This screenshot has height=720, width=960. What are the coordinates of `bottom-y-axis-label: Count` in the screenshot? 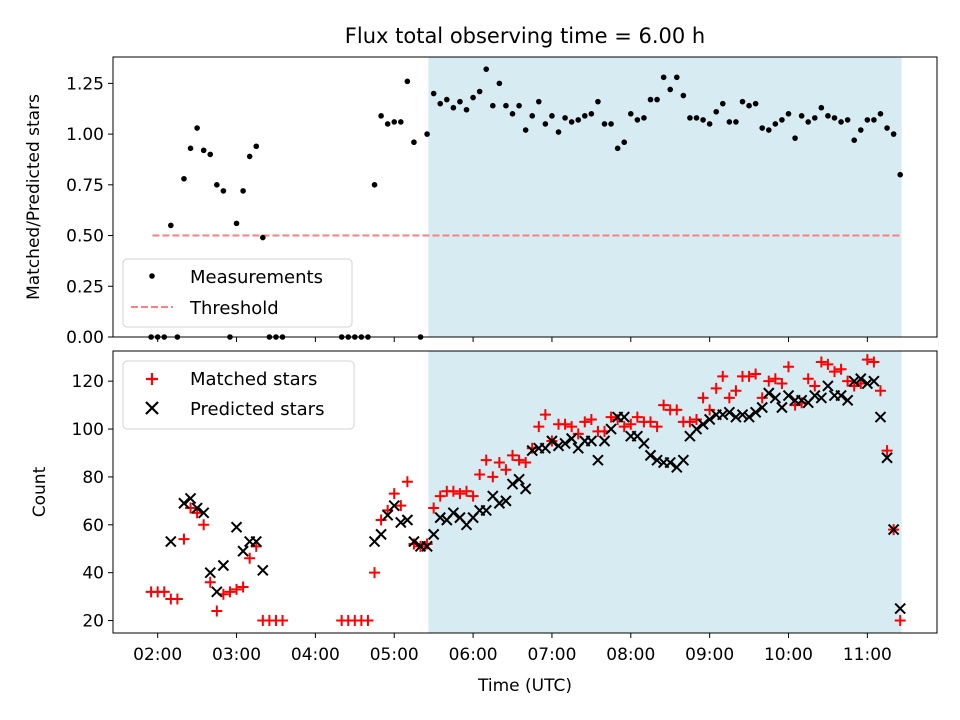 It's located at (40, 491).